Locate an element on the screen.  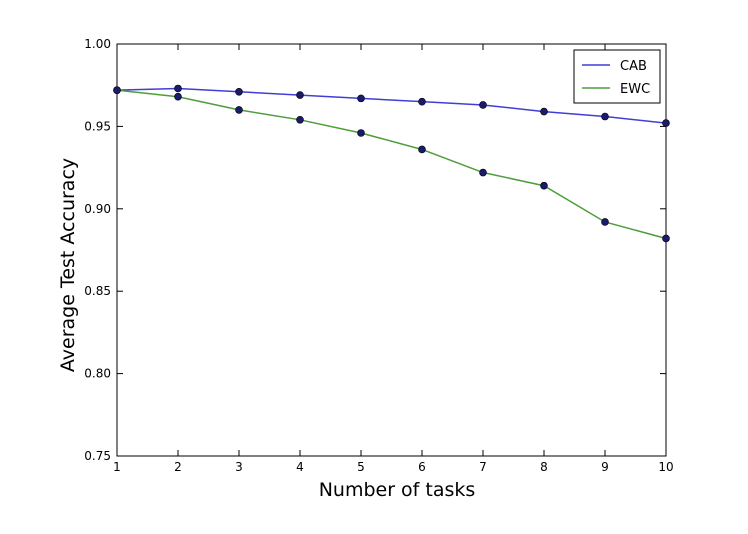
x-tick-label: 3 is located at coordinates (239, 467).